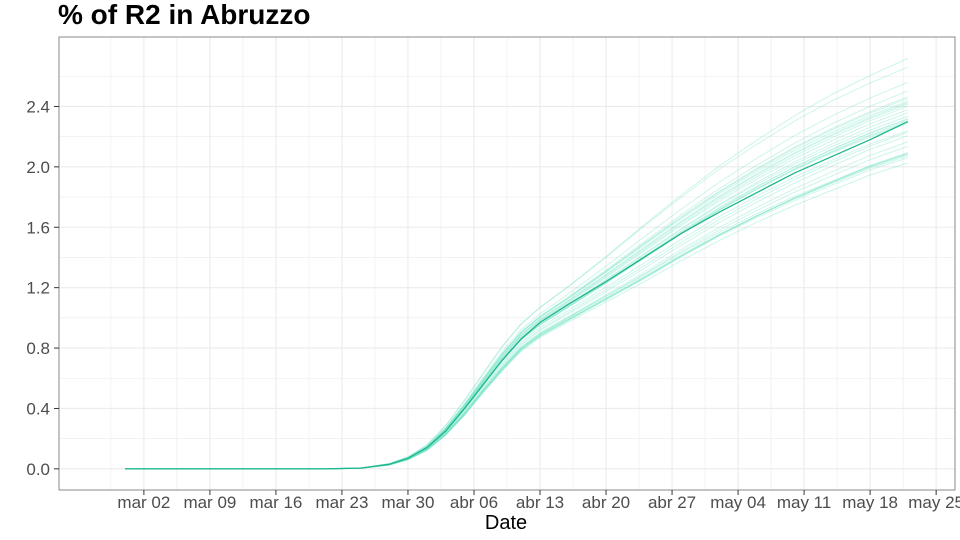  I want to click on y-tick-label: 1.2, so click(38, 288).